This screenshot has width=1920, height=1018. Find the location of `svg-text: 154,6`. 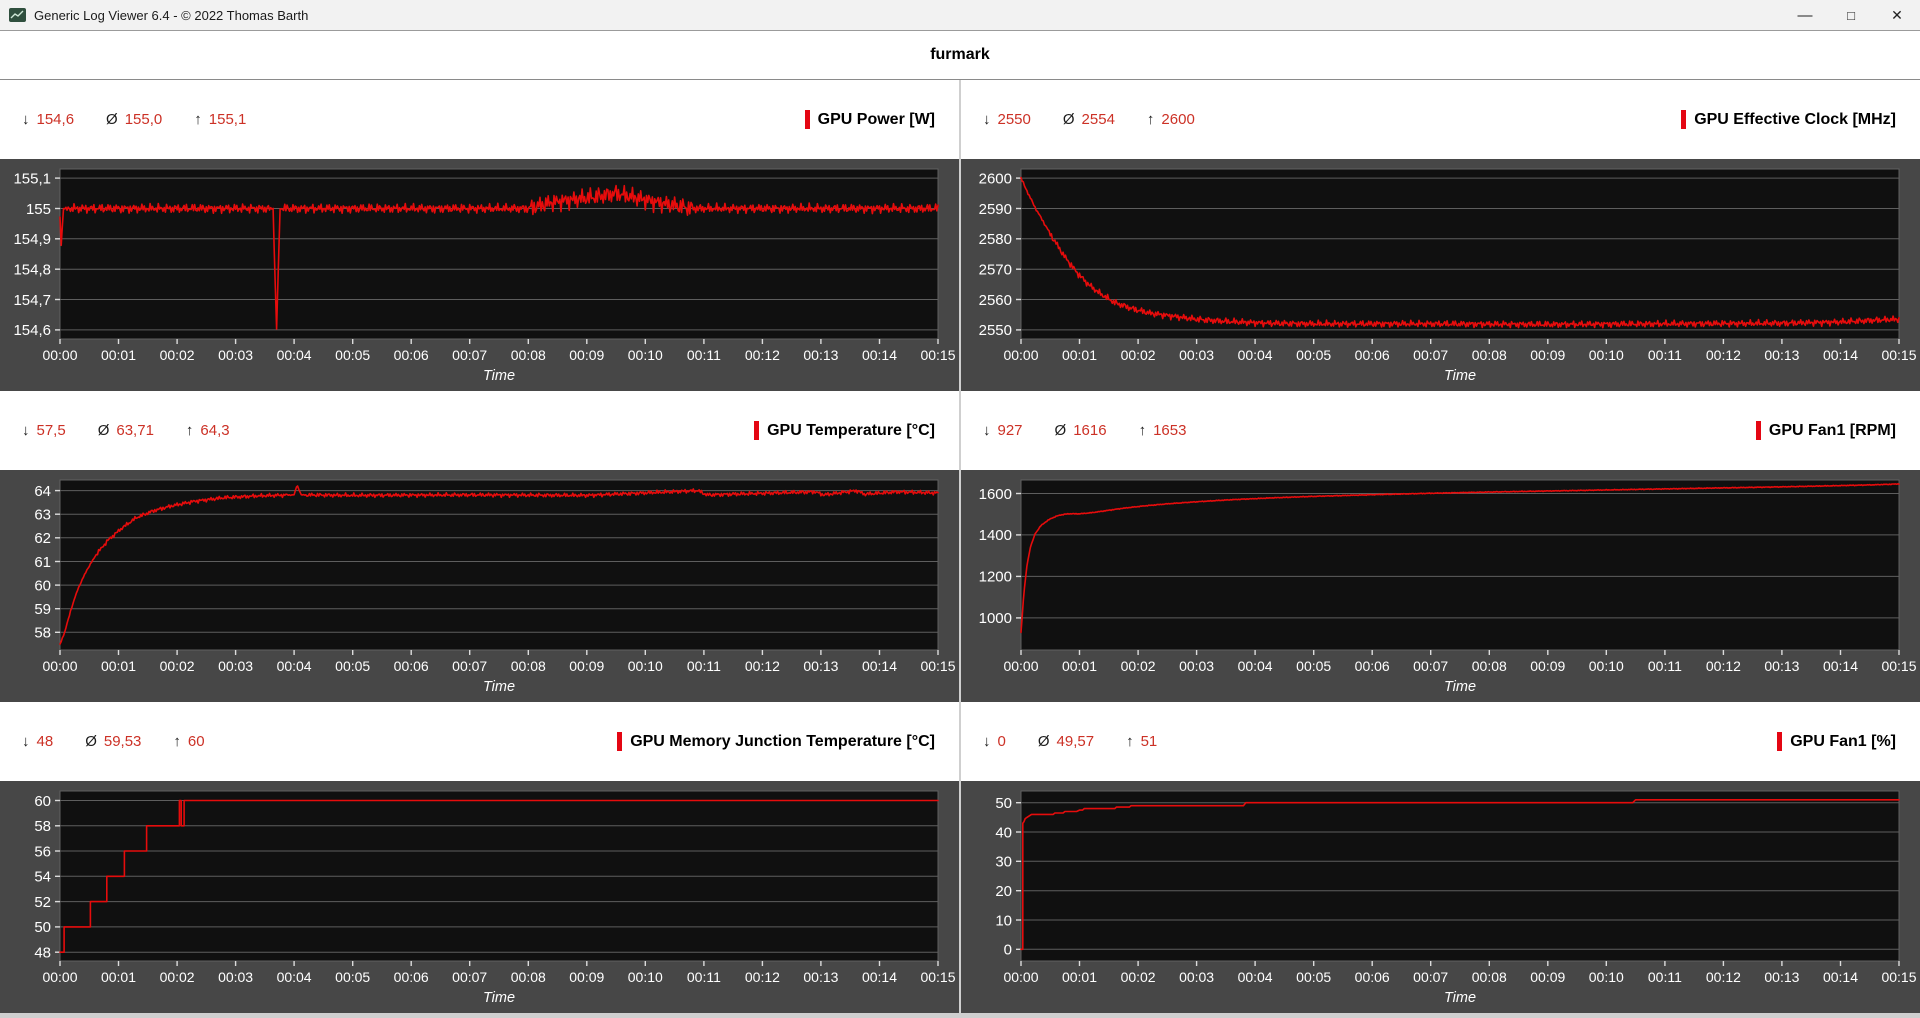

svg-text: 154,6 is located at coordinates (32, 330).